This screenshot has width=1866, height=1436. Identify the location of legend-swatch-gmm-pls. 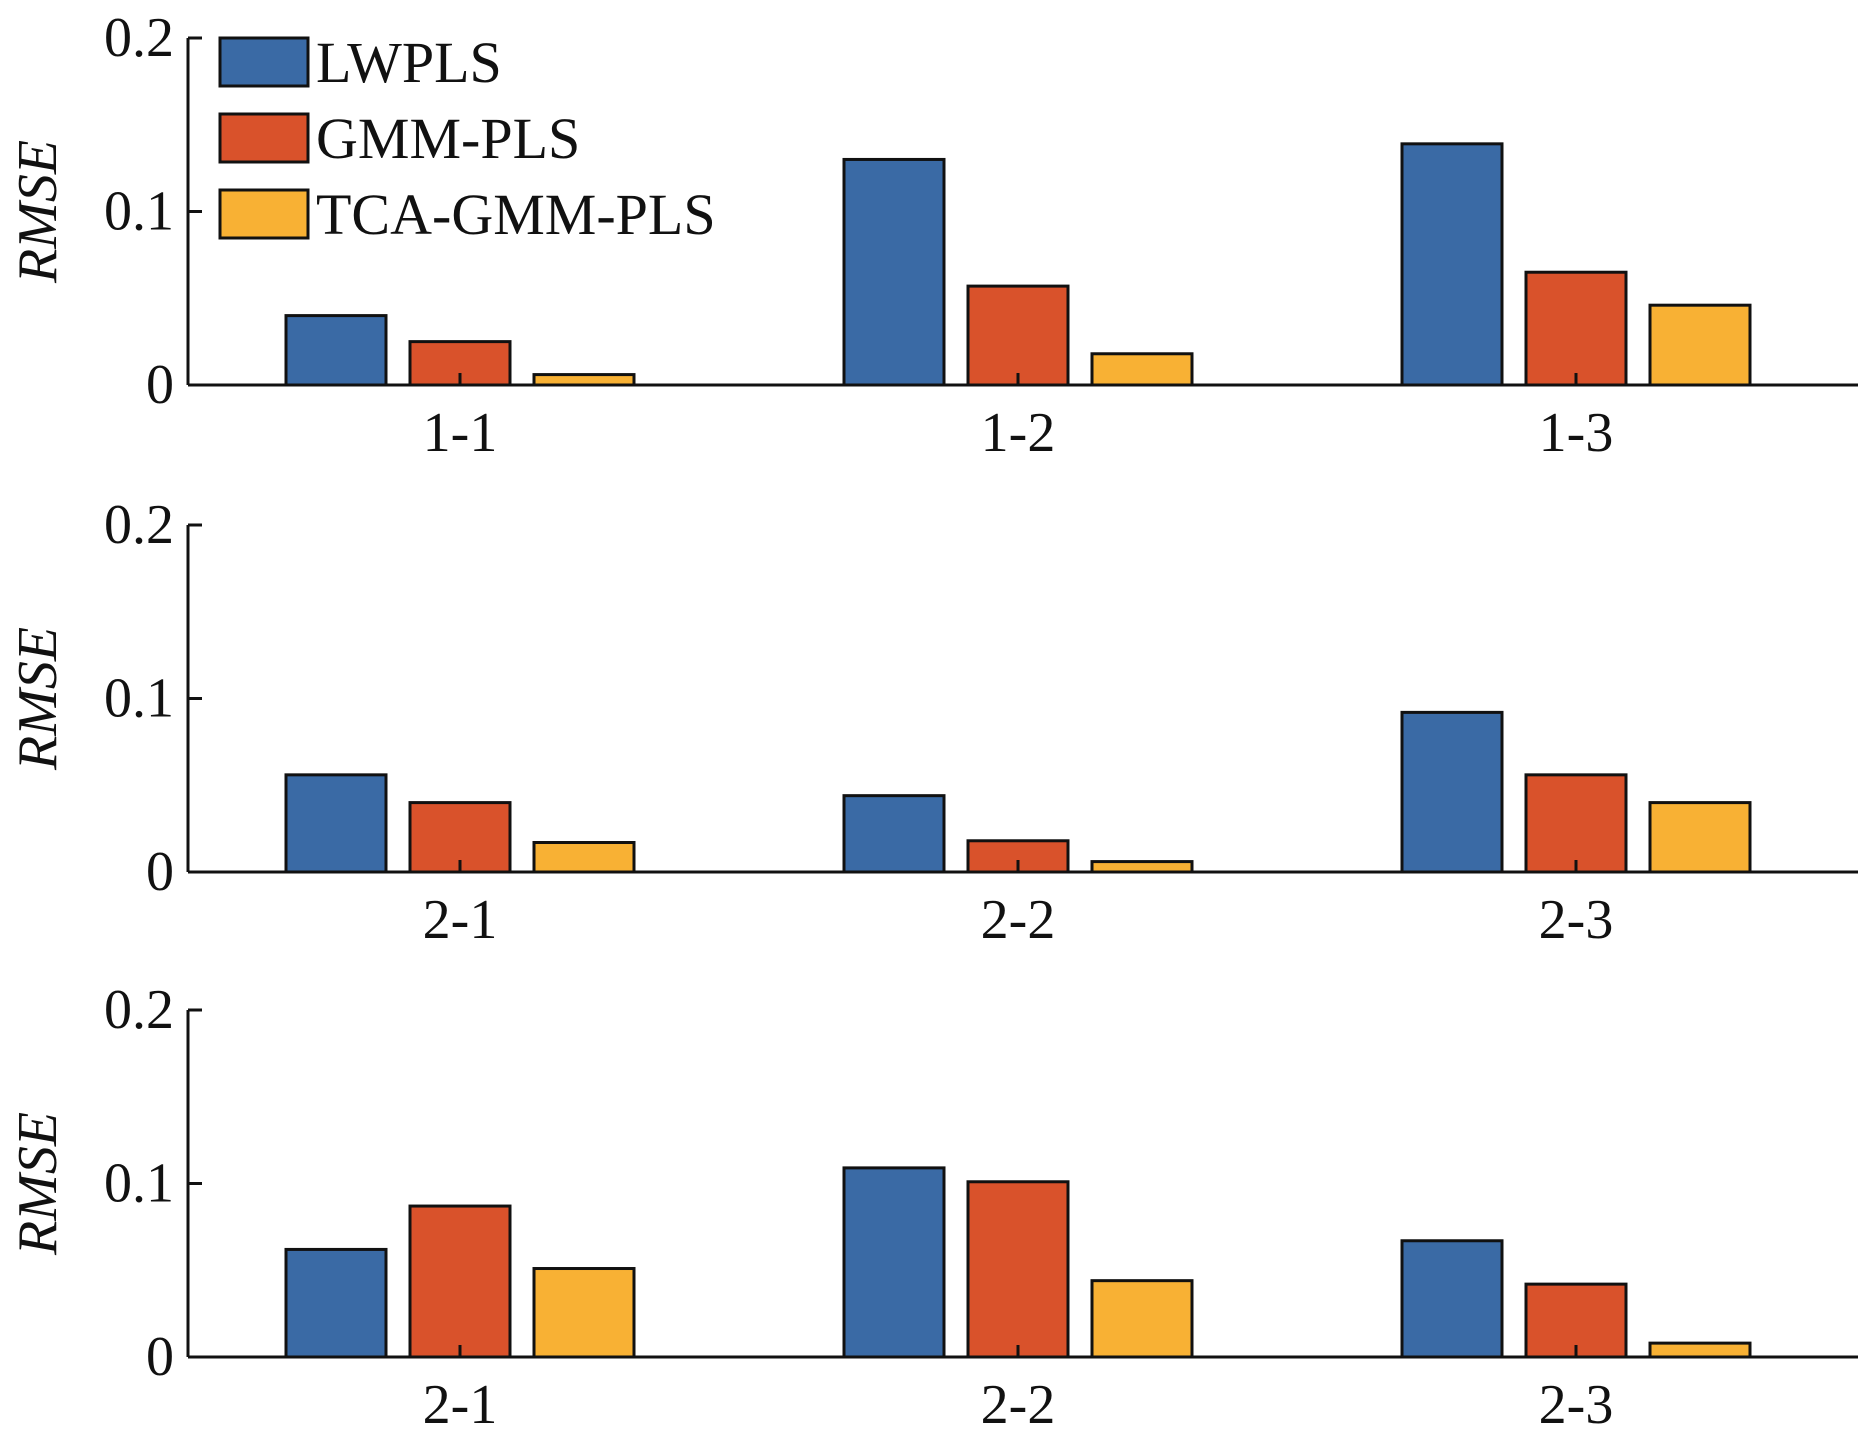
(264, 138).